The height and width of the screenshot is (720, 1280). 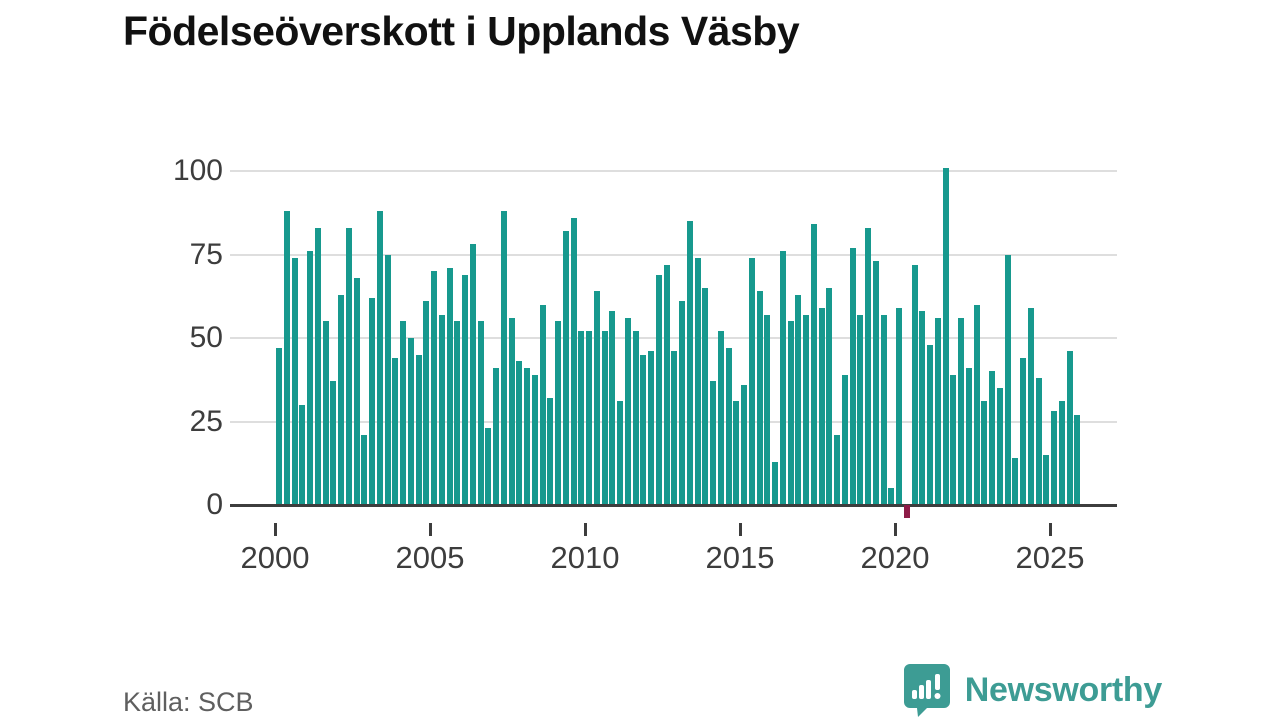 What do you see at coordinates (214, 504) in the screenshot?
I see `y-tick-label: 0` at bounding box center [214, 504].